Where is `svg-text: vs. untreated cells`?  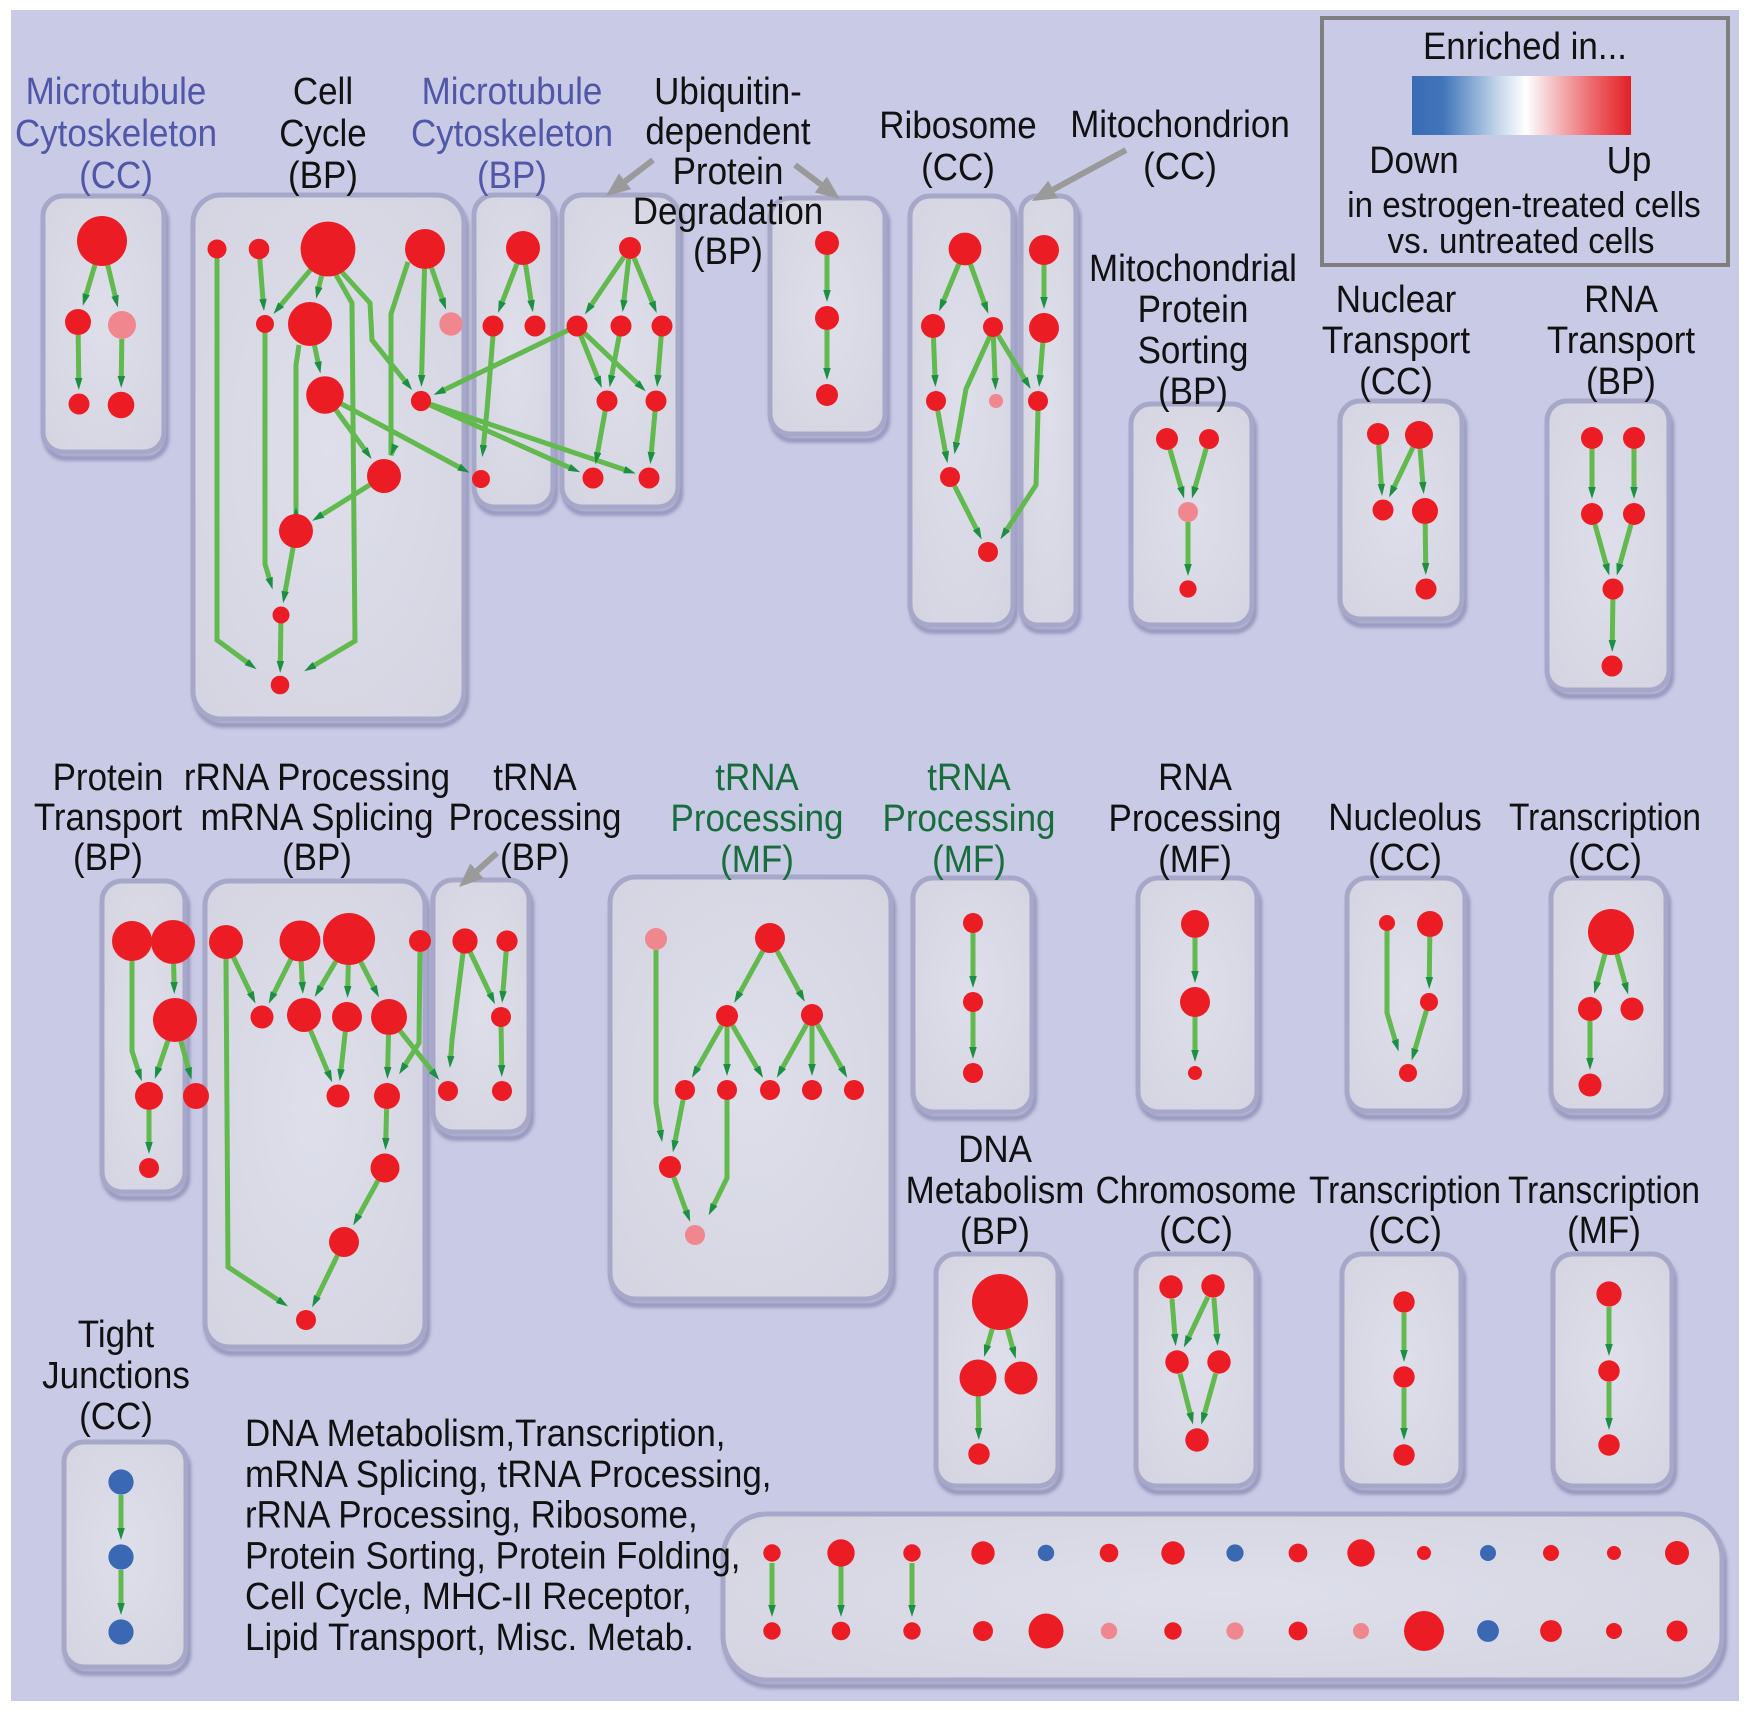 svg-text: vs. untreated cells is located at coordinates (1521, 240).